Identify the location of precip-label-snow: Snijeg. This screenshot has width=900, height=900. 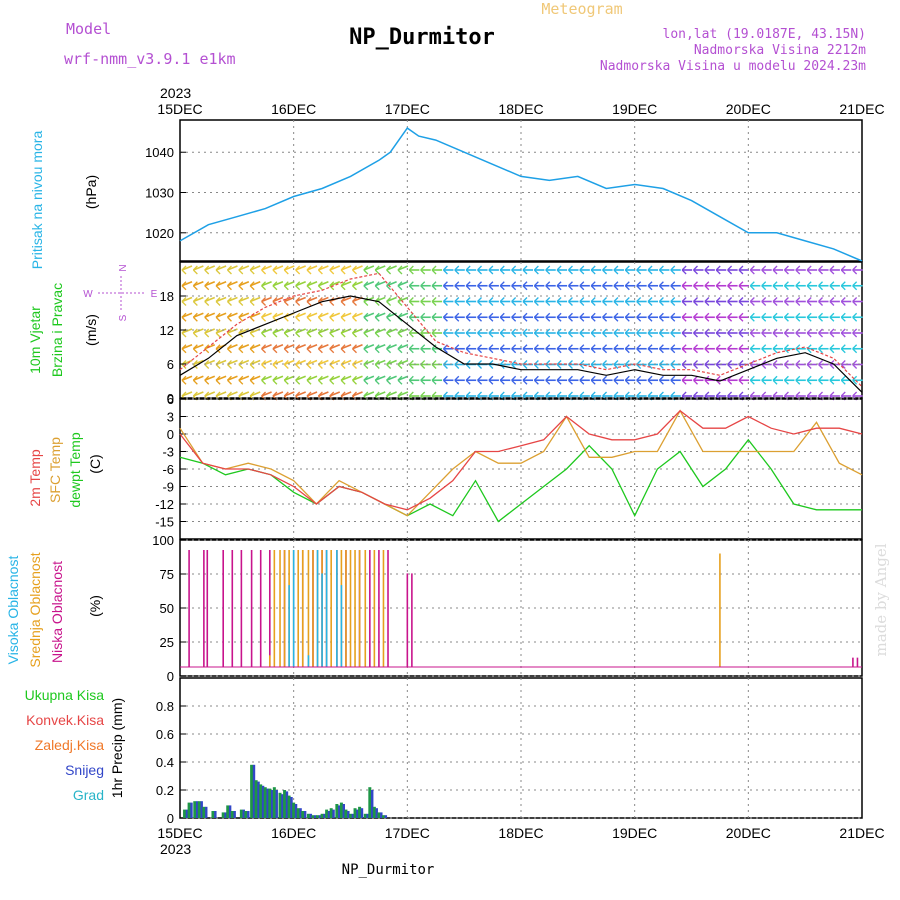
(84, 770).